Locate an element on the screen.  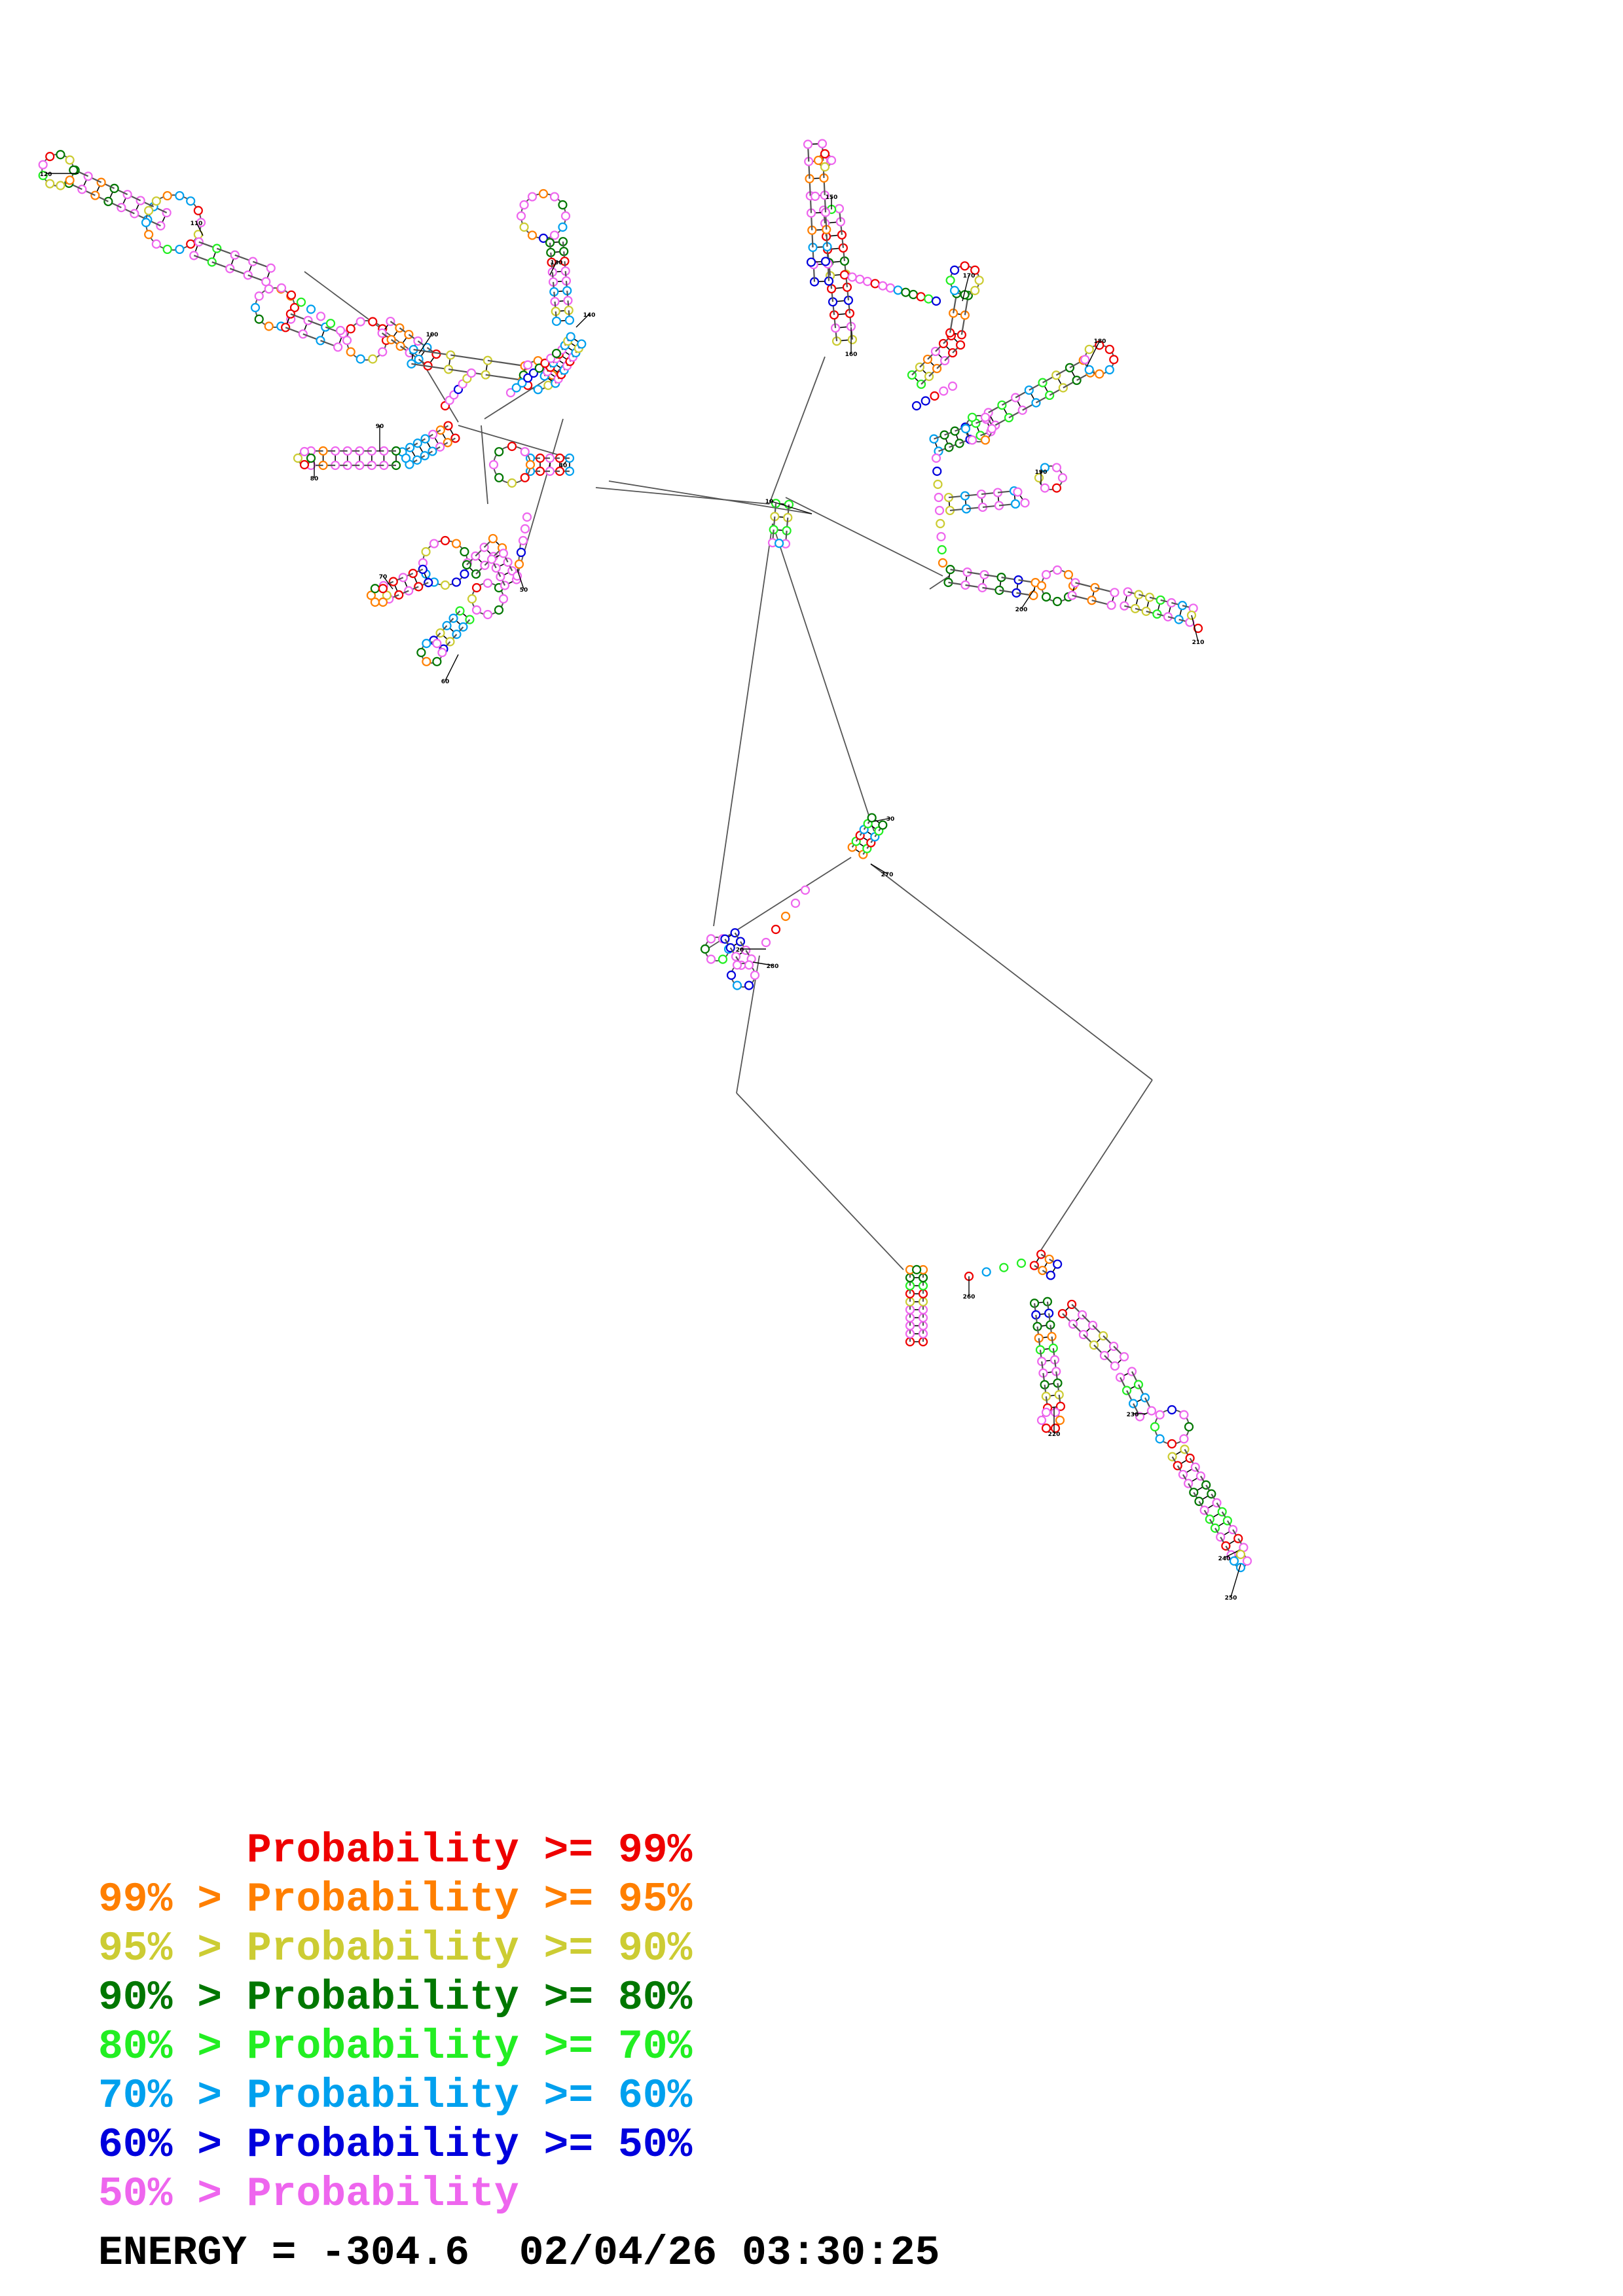
position-label: 270 is located at coordinates (887, 875).